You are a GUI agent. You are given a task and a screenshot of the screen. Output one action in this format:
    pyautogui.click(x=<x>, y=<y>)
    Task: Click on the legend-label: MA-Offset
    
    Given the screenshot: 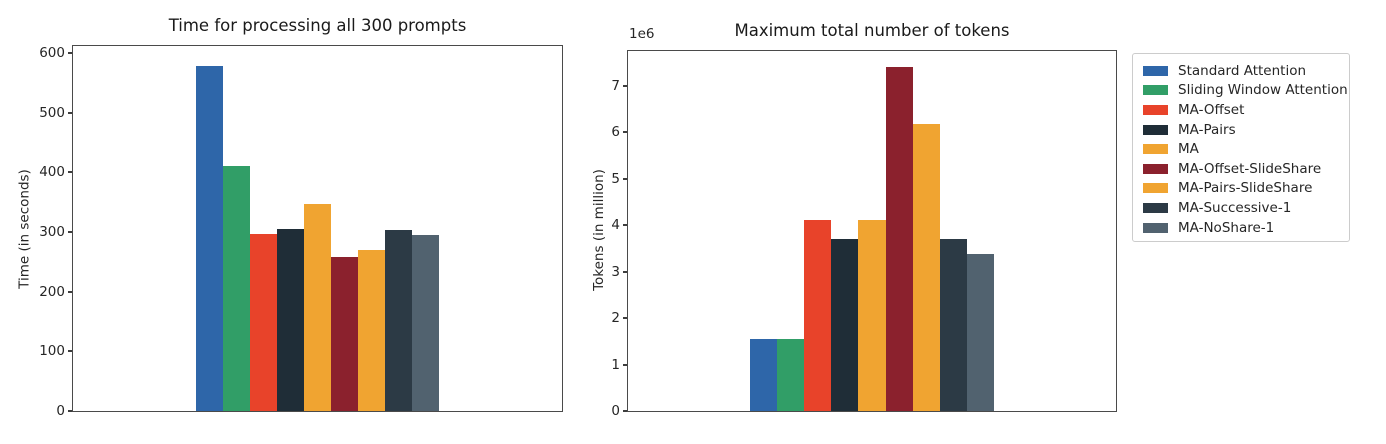 What is the action you would take?
    pyautogui.click(x=1211, y=109)
    